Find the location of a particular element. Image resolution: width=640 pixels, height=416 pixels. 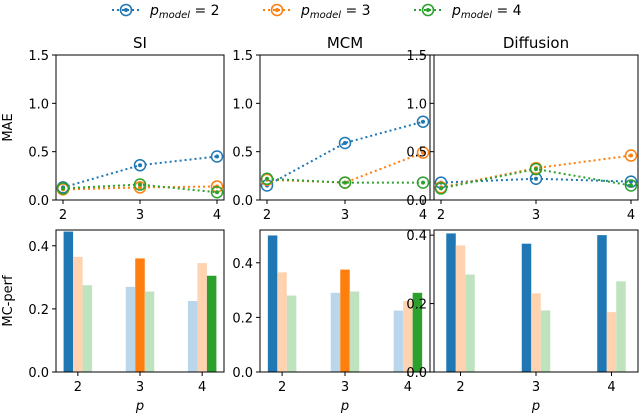

y-tick-label: 0.5 is located at coordinates (242, 153).